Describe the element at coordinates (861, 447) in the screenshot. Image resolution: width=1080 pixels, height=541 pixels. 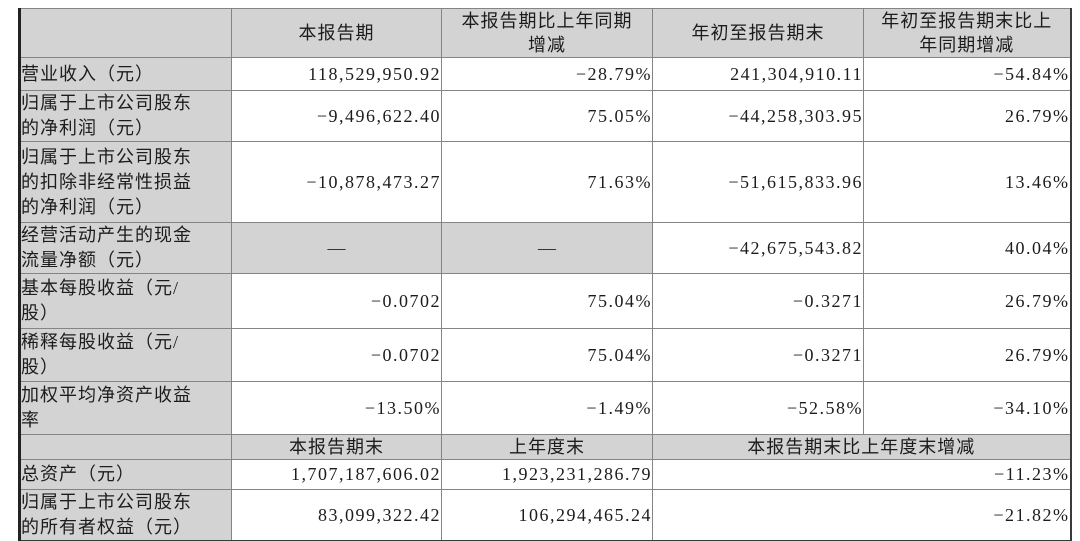
I see `column-header-cell: 本报告期末比上年度末增减` at that location.